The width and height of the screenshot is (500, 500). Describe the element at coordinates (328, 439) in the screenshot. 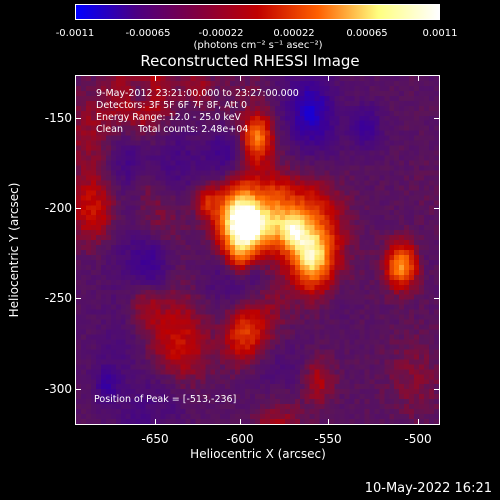

I see `x-tick-label: -550` at that location.